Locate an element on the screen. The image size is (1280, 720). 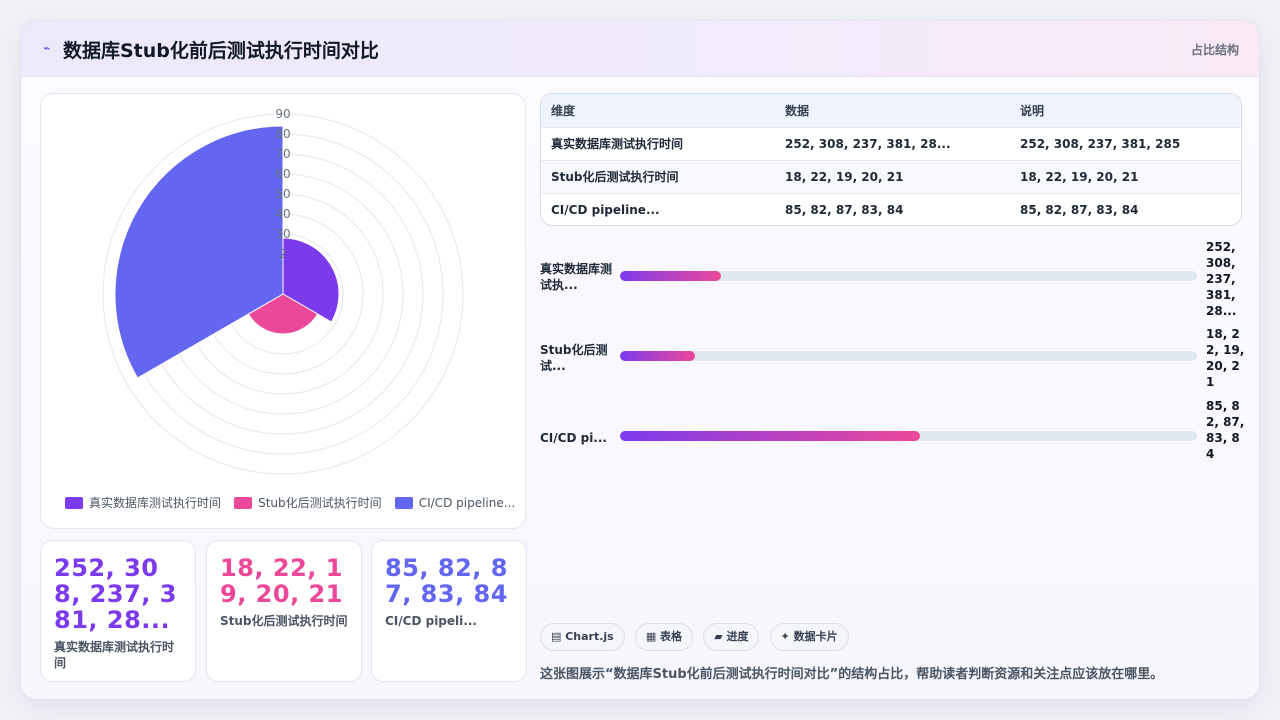
progress-row-stub: Stub化后测试... 18, 22, 19, 20, 21 is located at coordinates (892, 361).